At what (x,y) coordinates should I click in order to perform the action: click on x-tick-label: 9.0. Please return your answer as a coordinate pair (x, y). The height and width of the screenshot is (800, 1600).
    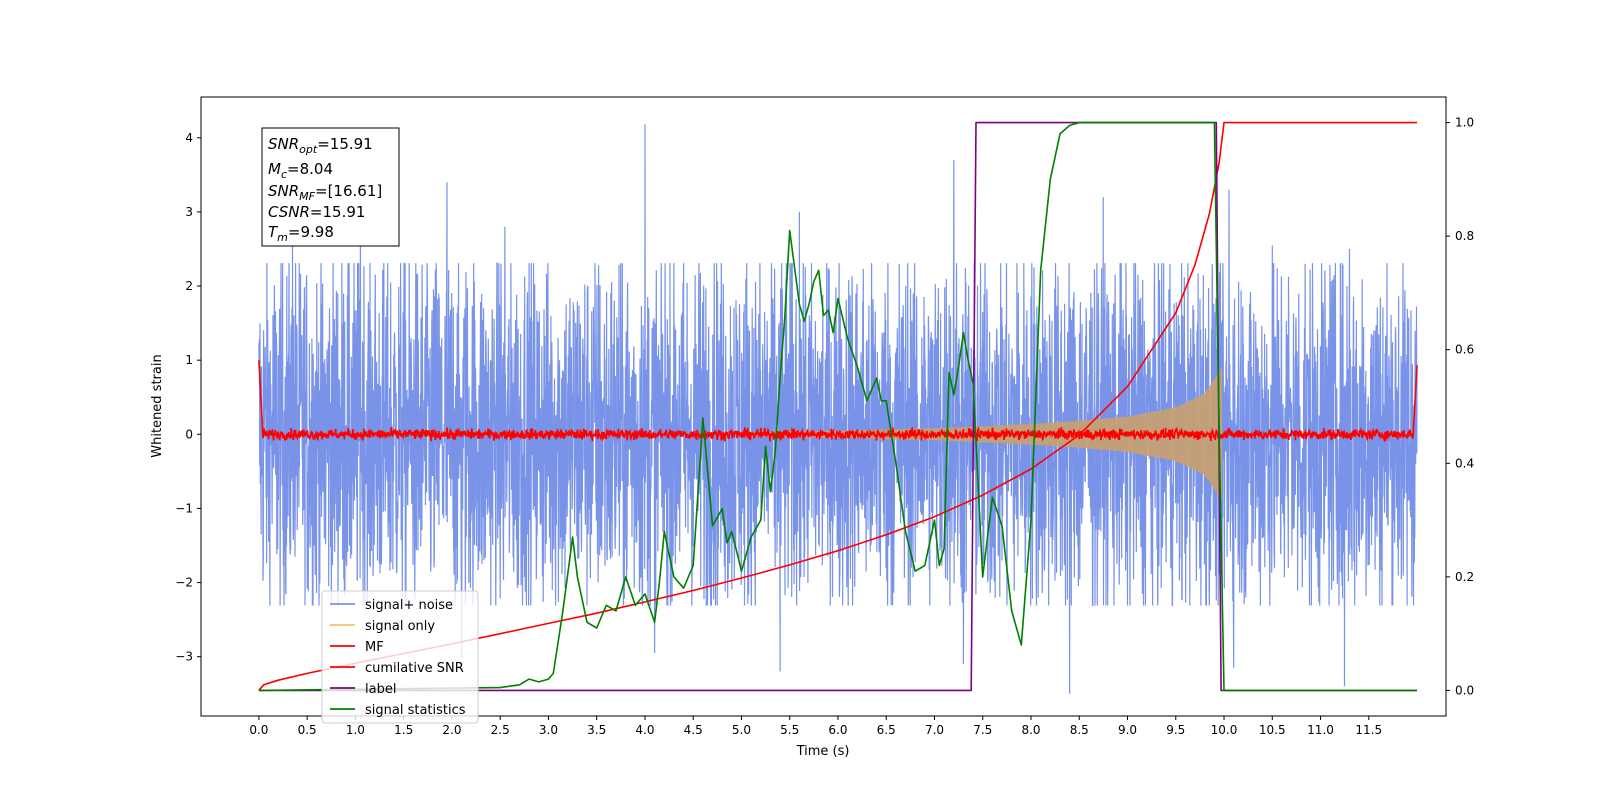
    Looking at the image, I should click on (1127, 730).